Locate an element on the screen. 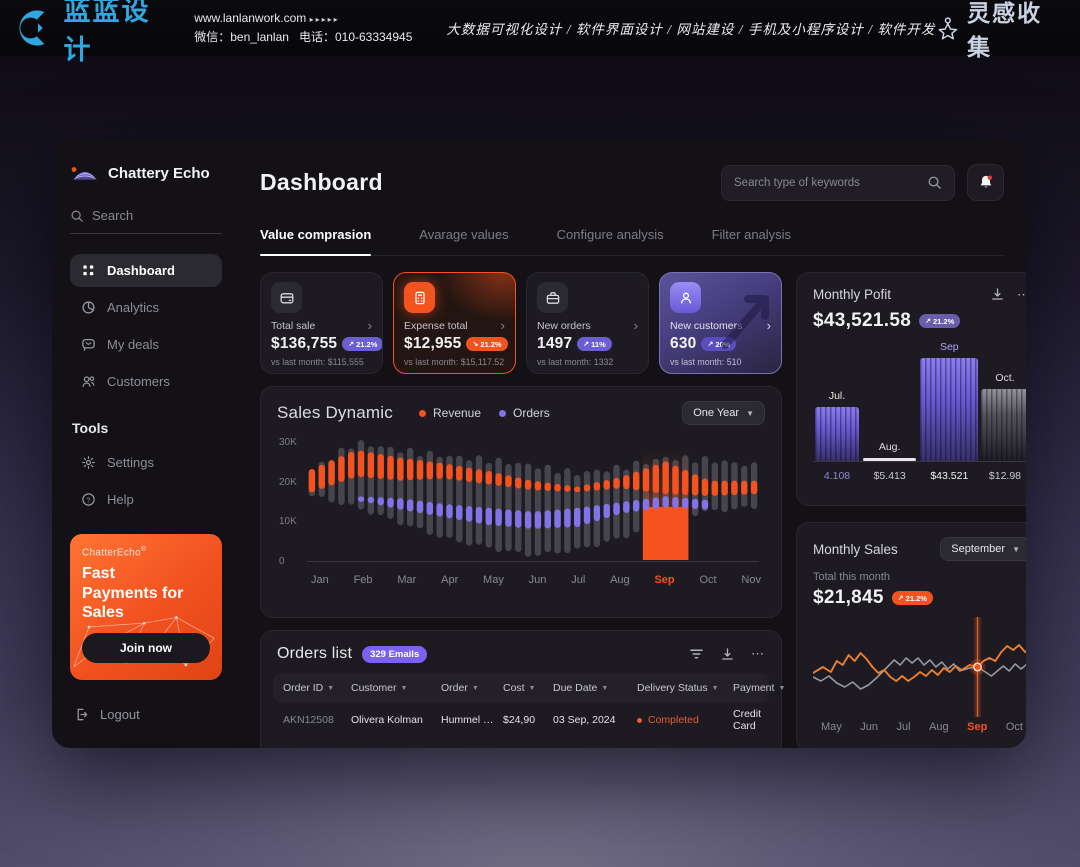 The height and width of the screenshot is (867, 1080). logout-button: Logout is located at coordinates (146, 714).